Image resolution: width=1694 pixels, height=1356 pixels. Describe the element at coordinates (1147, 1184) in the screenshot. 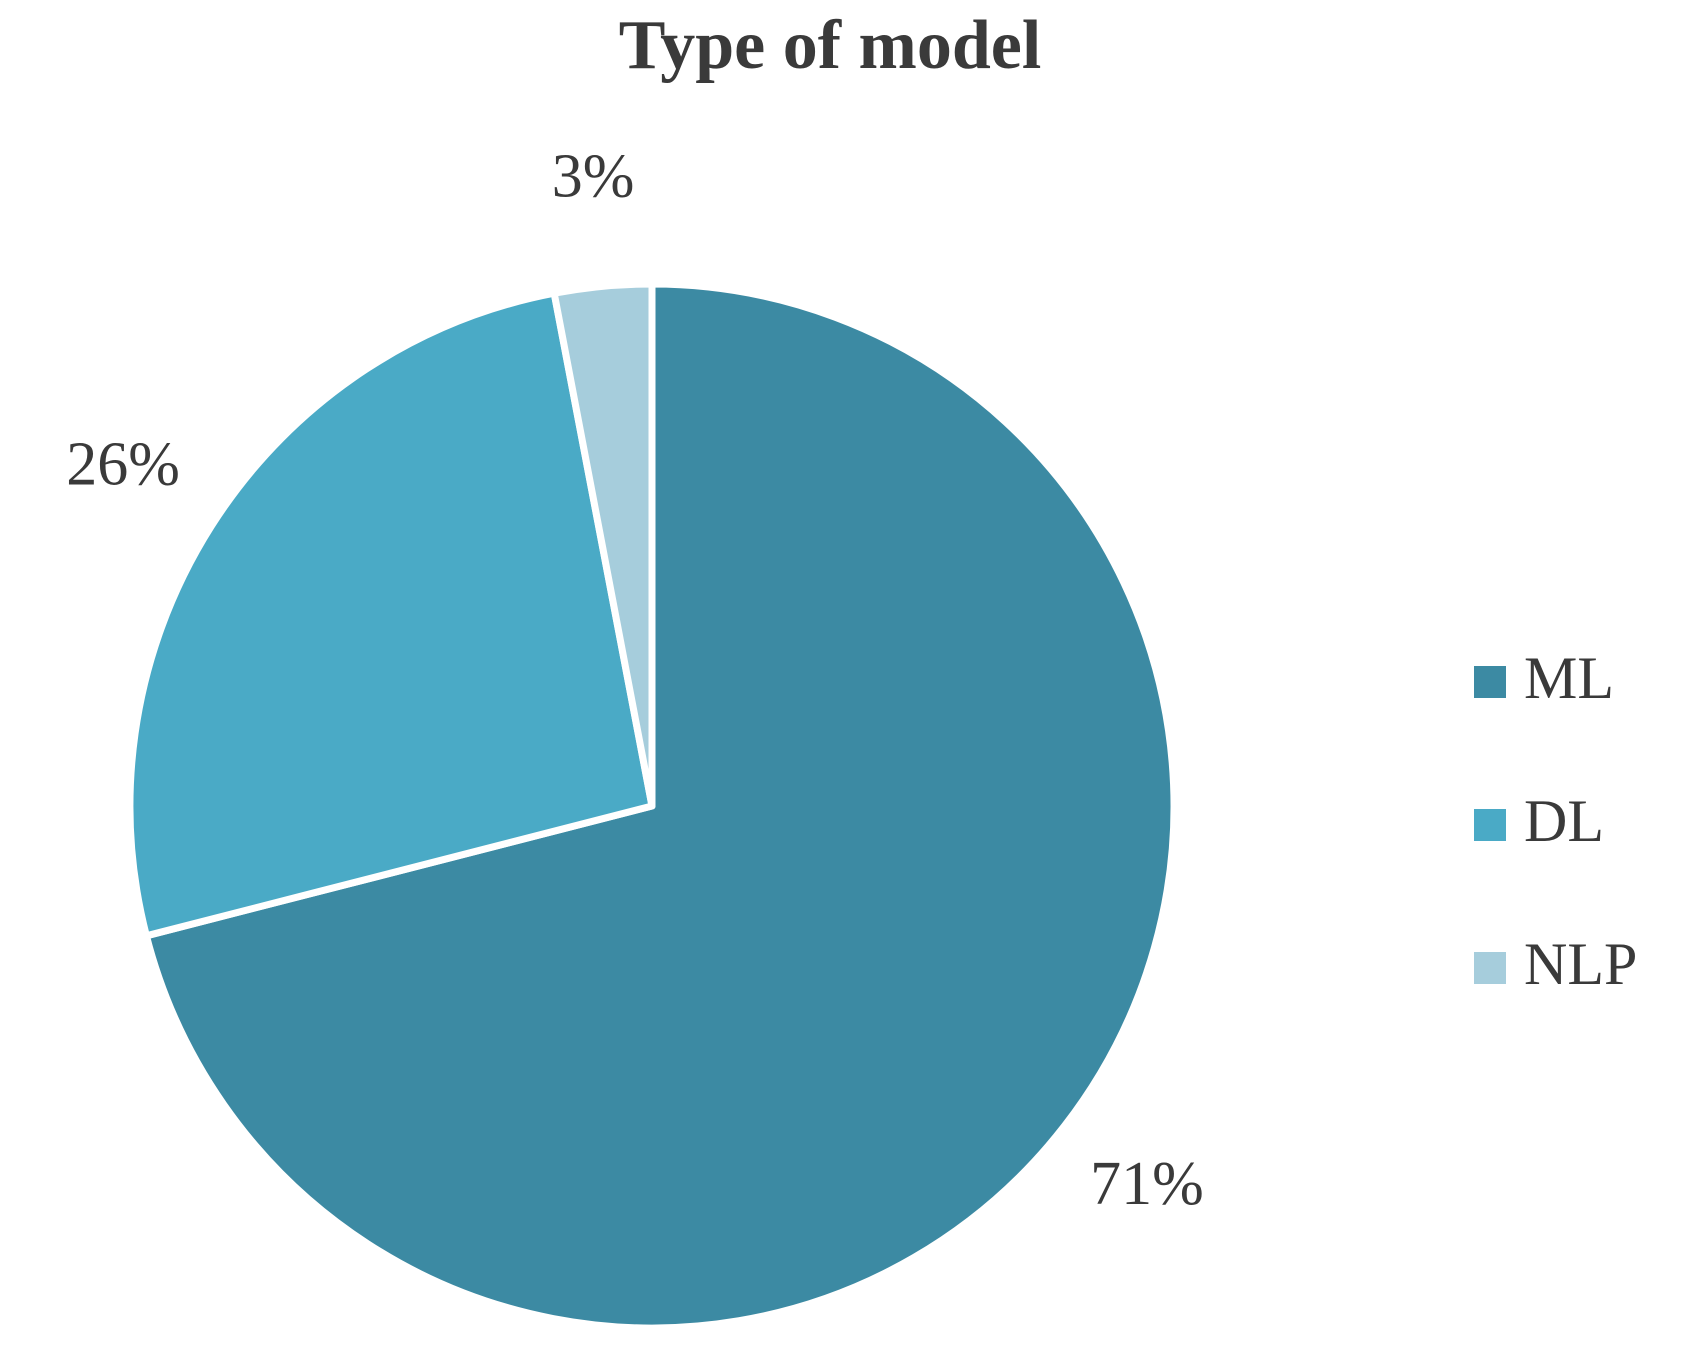

I see `data-label: 71%` at that location.